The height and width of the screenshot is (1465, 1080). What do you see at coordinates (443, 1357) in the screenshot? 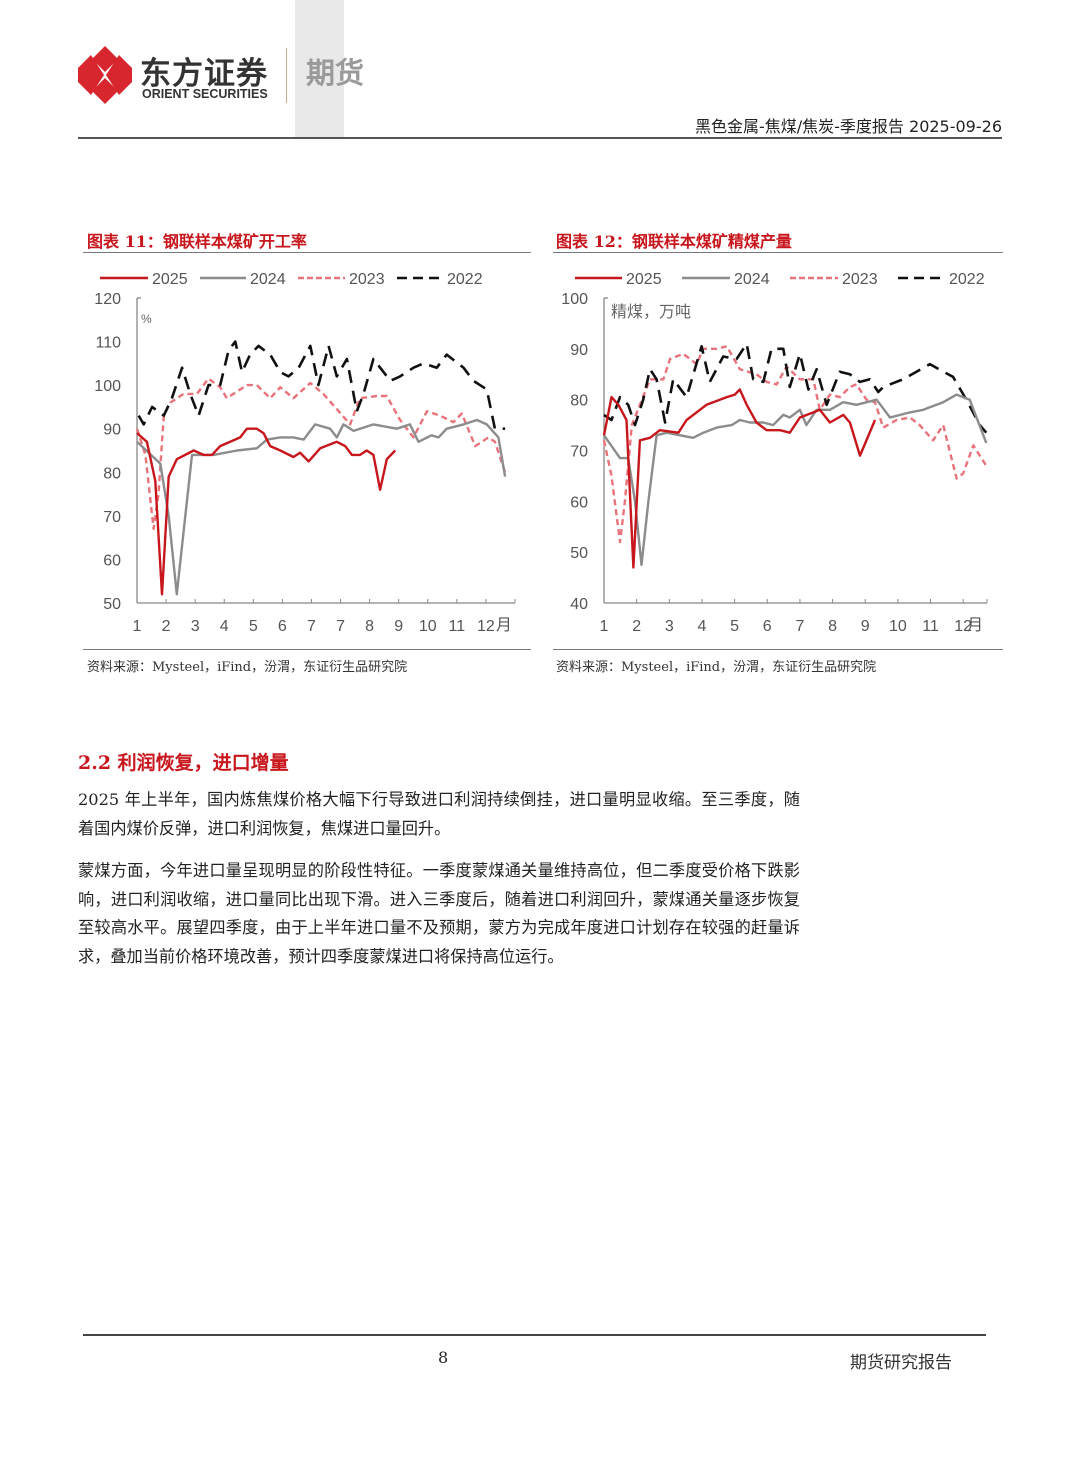
I see `page-number: 8` at bounding box center [443, 1357].